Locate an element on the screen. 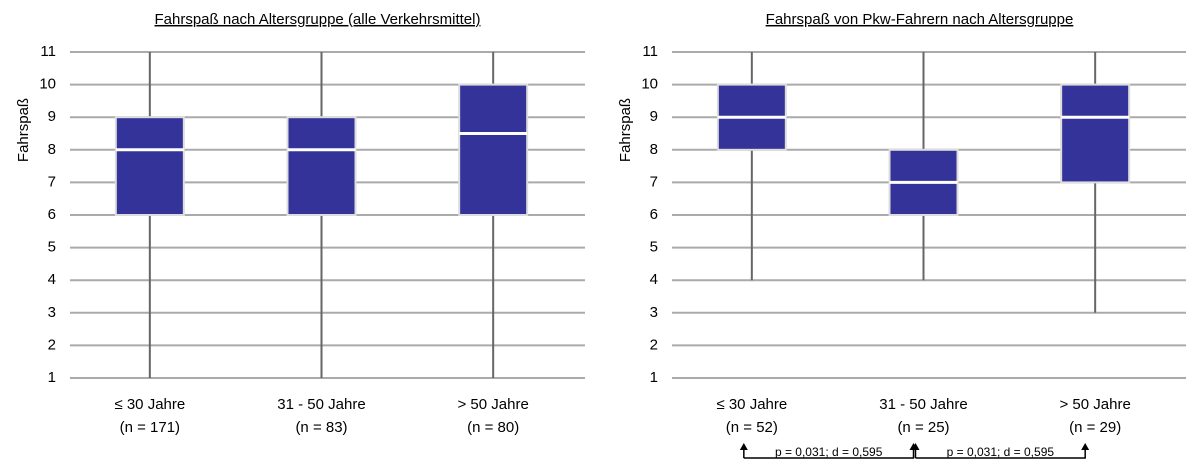 Image resolution: width=1186 pixels, height=468 pixels. x-tick-note: (n = 83) is located at coordinates (321, 427).